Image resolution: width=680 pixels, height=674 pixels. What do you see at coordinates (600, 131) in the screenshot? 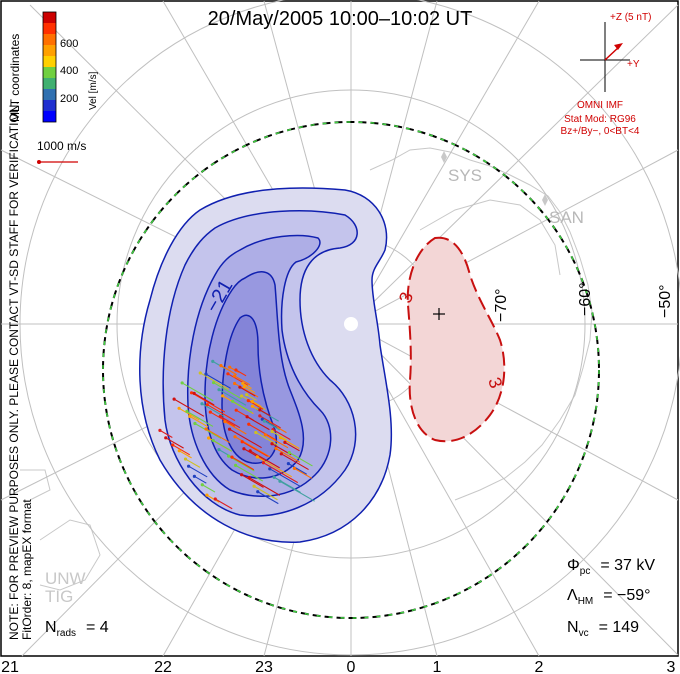
I see `imf-condition: Bz+/By−, 0<BT<4` at bounding box center [600, 131].